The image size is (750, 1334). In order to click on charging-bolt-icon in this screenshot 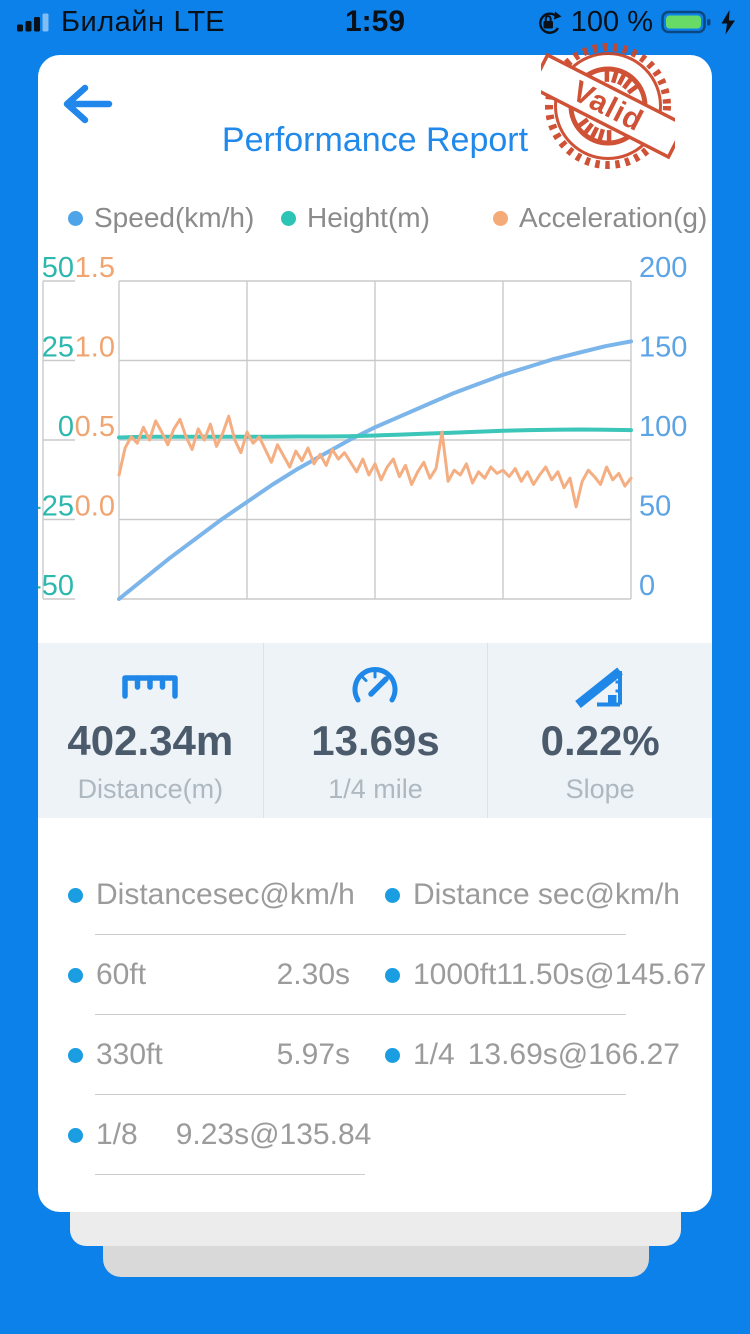, I will do `click(728, 21)`.